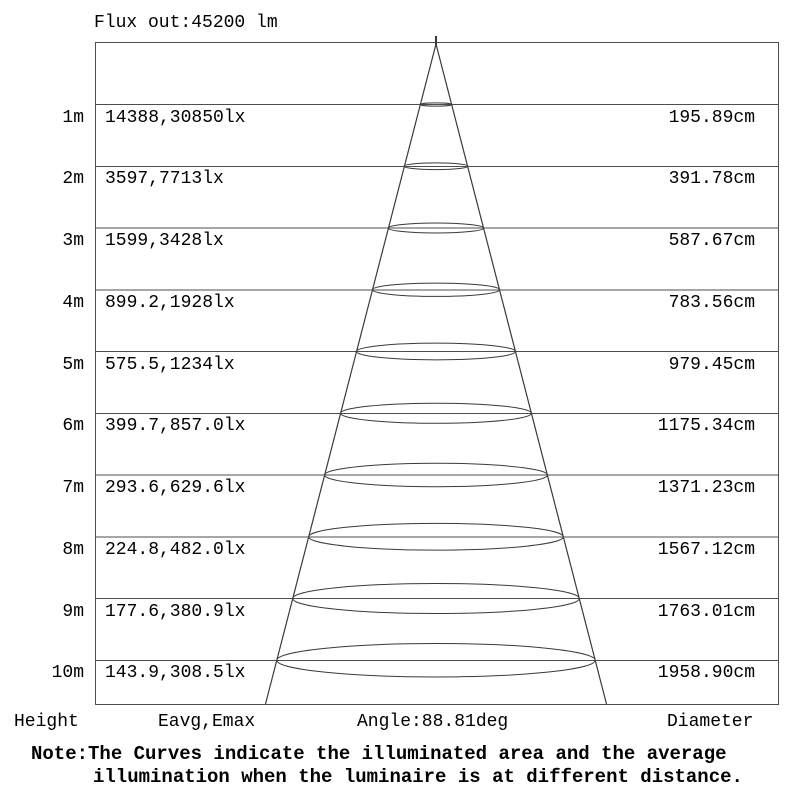  Describe the element at coordinates (73, 426) in the screenshot. I see `row-height-label: 6m` at that location.